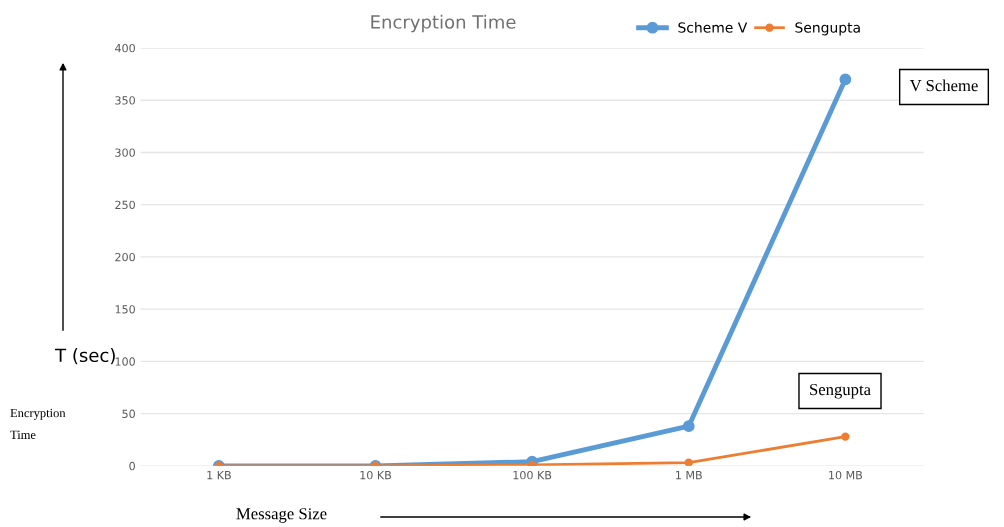 The height and width of the screenshot is (527, 1004). I want to click on y-axis-title: T (sec), so click(85, 356).